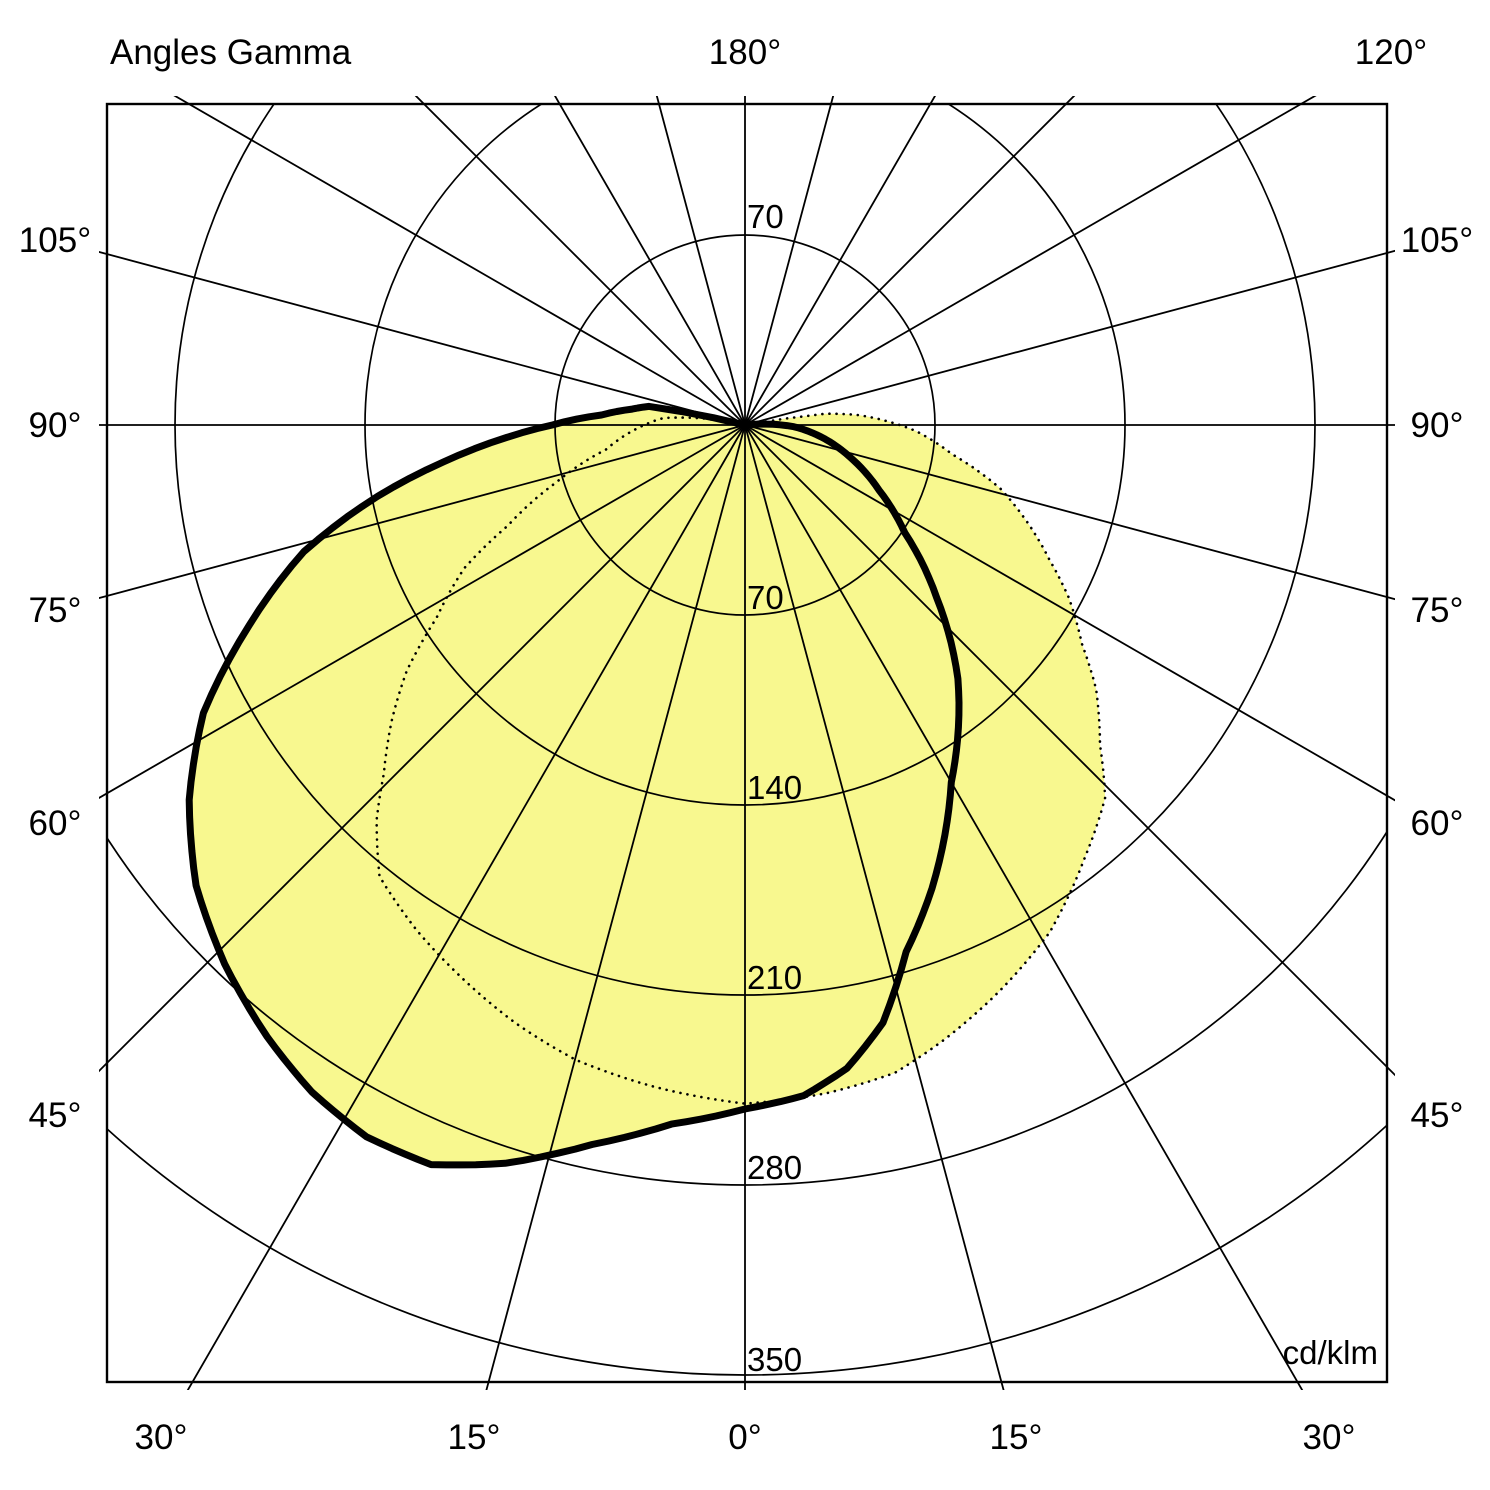 The image size is (1490, 1490). Describe the element at coordinates (1437, 1115) in the screenshot. I see `gamma-label-right-45: 45°` at that location.